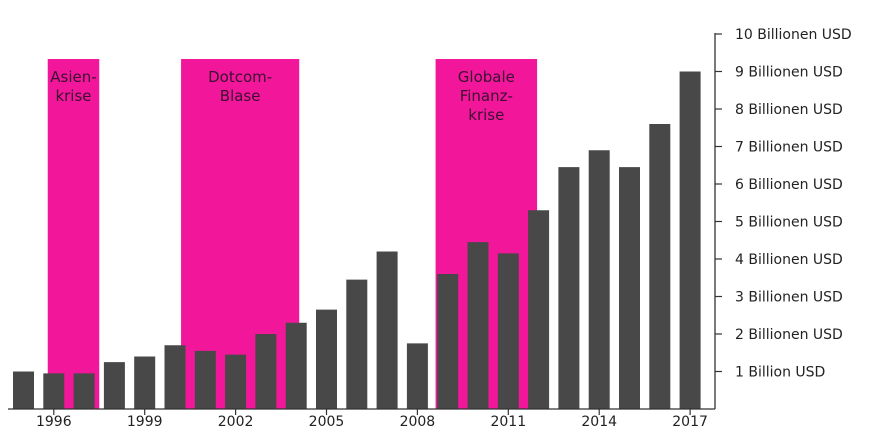 This screenshot has height=447, width=873. What do you see at coordinates (690, 422) in the screenshot?
I see `x-tick-label: 2017` at bounding box center [690, 422].